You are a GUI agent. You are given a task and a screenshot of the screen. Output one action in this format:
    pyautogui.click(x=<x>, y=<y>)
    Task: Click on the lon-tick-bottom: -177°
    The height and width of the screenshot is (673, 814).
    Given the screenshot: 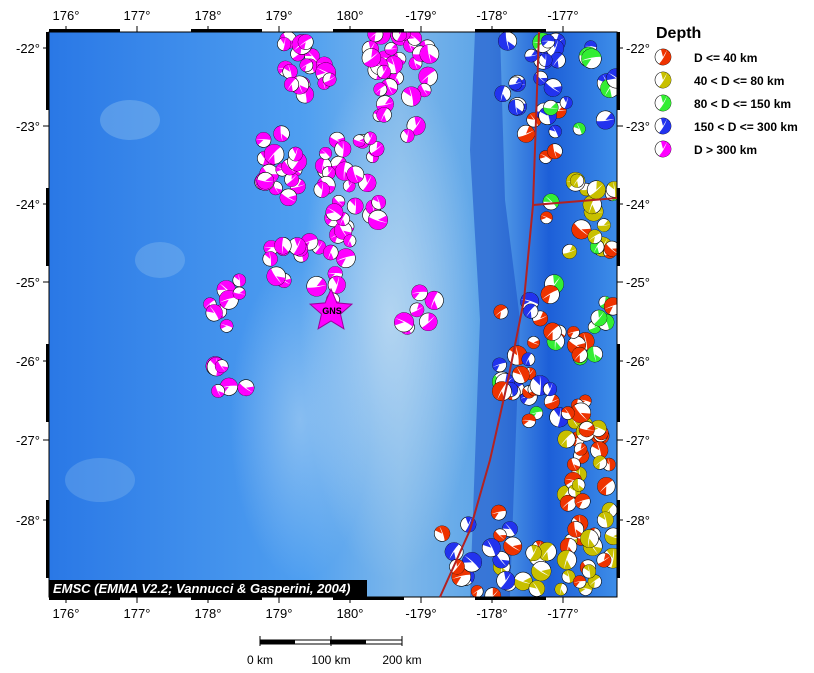 What is the action you would take?
    pyautogui.click(x=562, y=613)
    